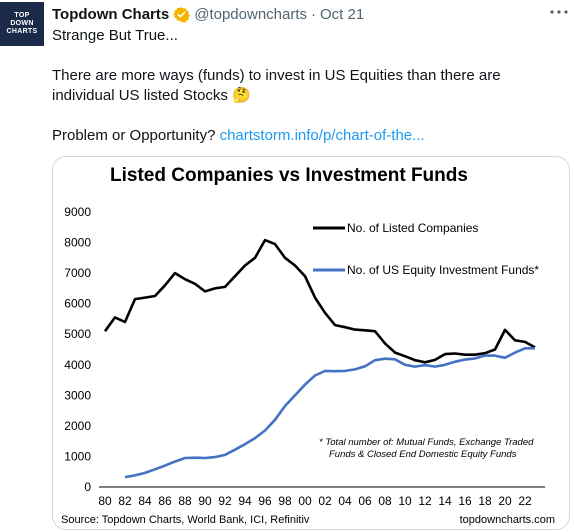 This screenshot has width=574, height=532. Describe the element at coordinates (151, 95) in the screenshot. I see `tweet-line-3: individual US listed Stocks 🤔` at that location.